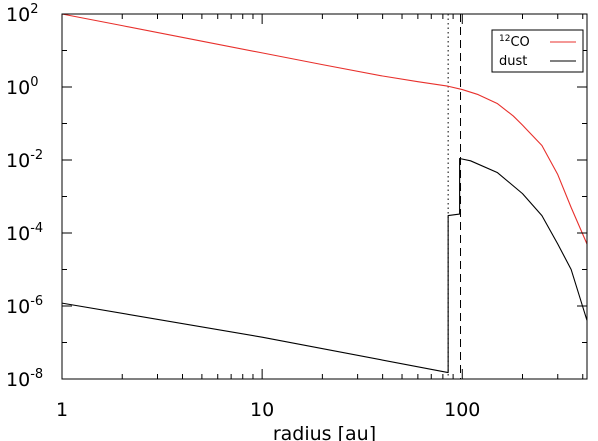  What do you see at coordinates (62, 410) in the screenshot?
I see `x-tick-label: 1` at bounding box center [62, 410].